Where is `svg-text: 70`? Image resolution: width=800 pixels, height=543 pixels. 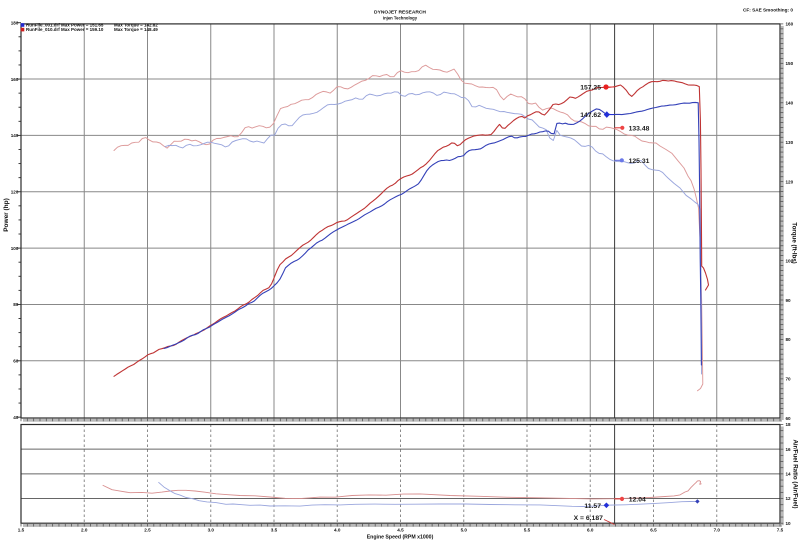
svg-text: 70 is located at coordinates (789, 379).